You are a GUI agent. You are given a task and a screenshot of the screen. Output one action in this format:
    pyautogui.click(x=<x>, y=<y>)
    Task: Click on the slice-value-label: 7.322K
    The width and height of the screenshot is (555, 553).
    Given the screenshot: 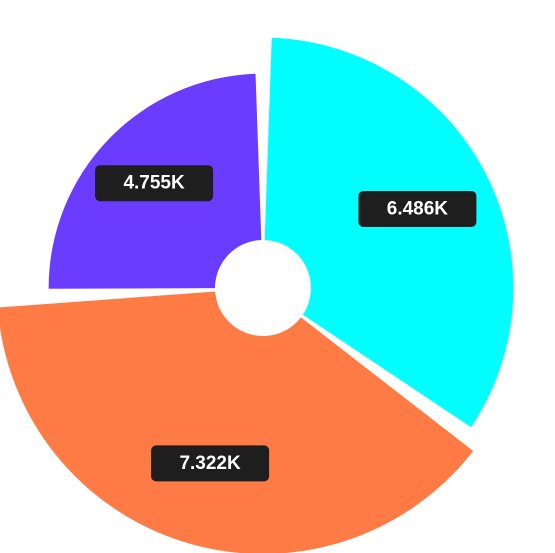 What is the action you would take?
    pyautogui.click(x=210, y=463)
    